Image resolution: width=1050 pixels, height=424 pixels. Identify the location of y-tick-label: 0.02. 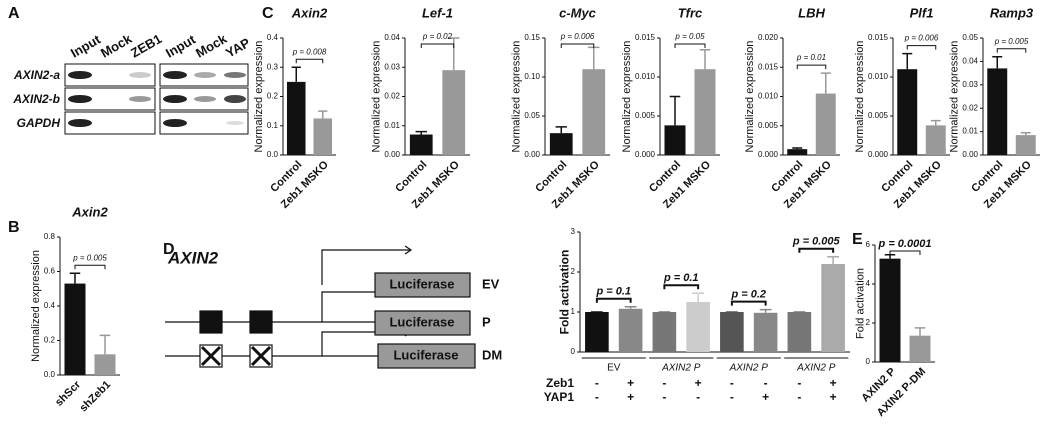
(970, 107).